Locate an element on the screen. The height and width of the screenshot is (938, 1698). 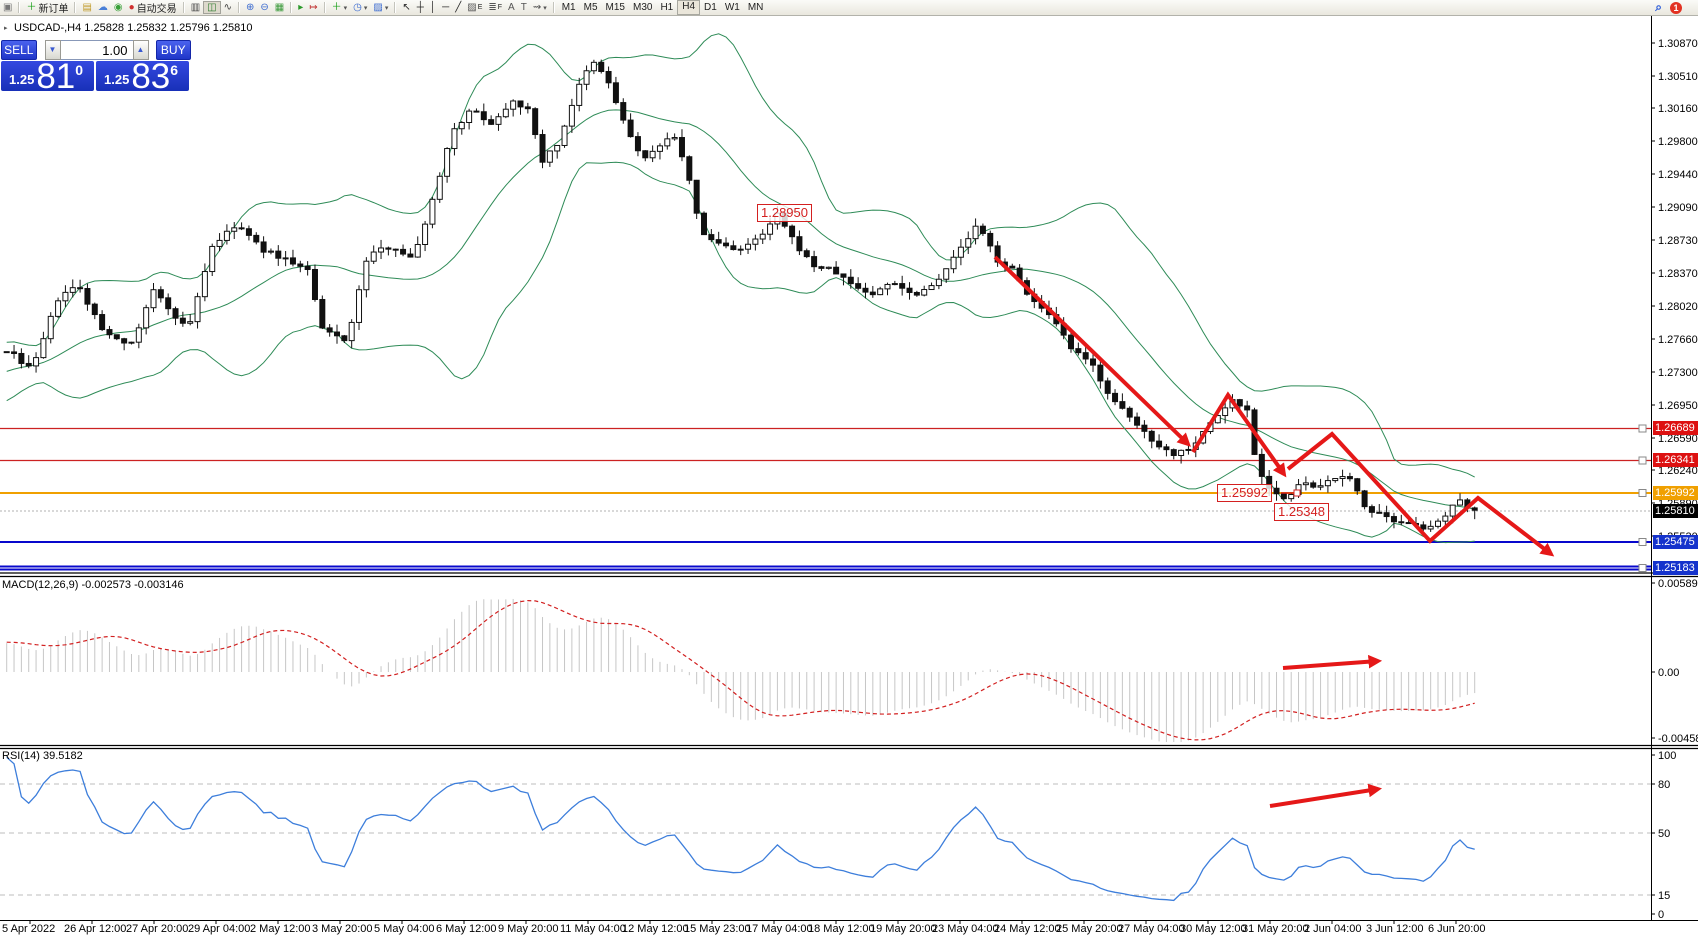
axis-tick-label: 1.30160 is located at coordinates (1678, 109).